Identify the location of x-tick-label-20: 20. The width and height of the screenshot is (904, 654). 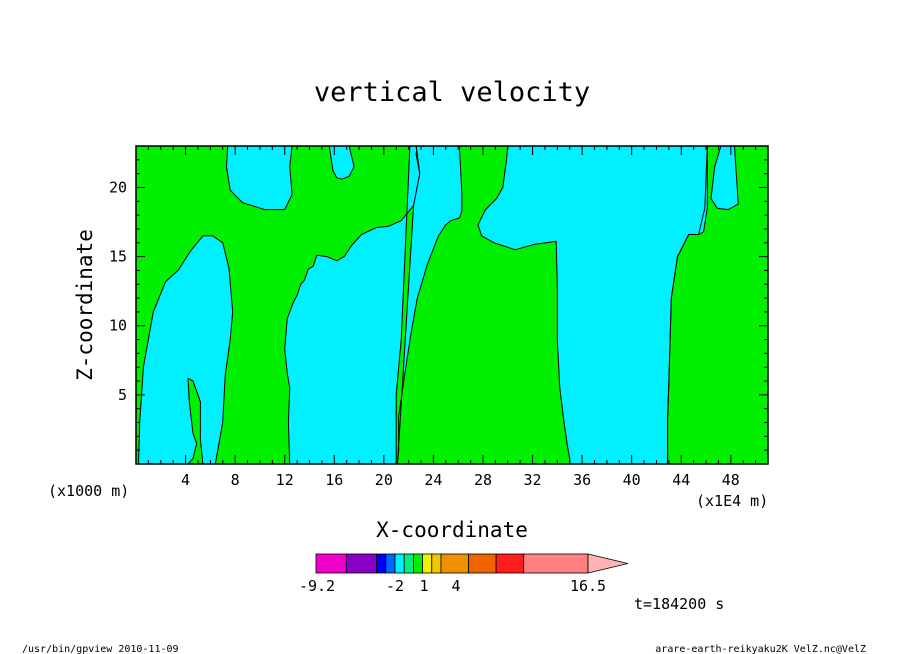
(384, 480).